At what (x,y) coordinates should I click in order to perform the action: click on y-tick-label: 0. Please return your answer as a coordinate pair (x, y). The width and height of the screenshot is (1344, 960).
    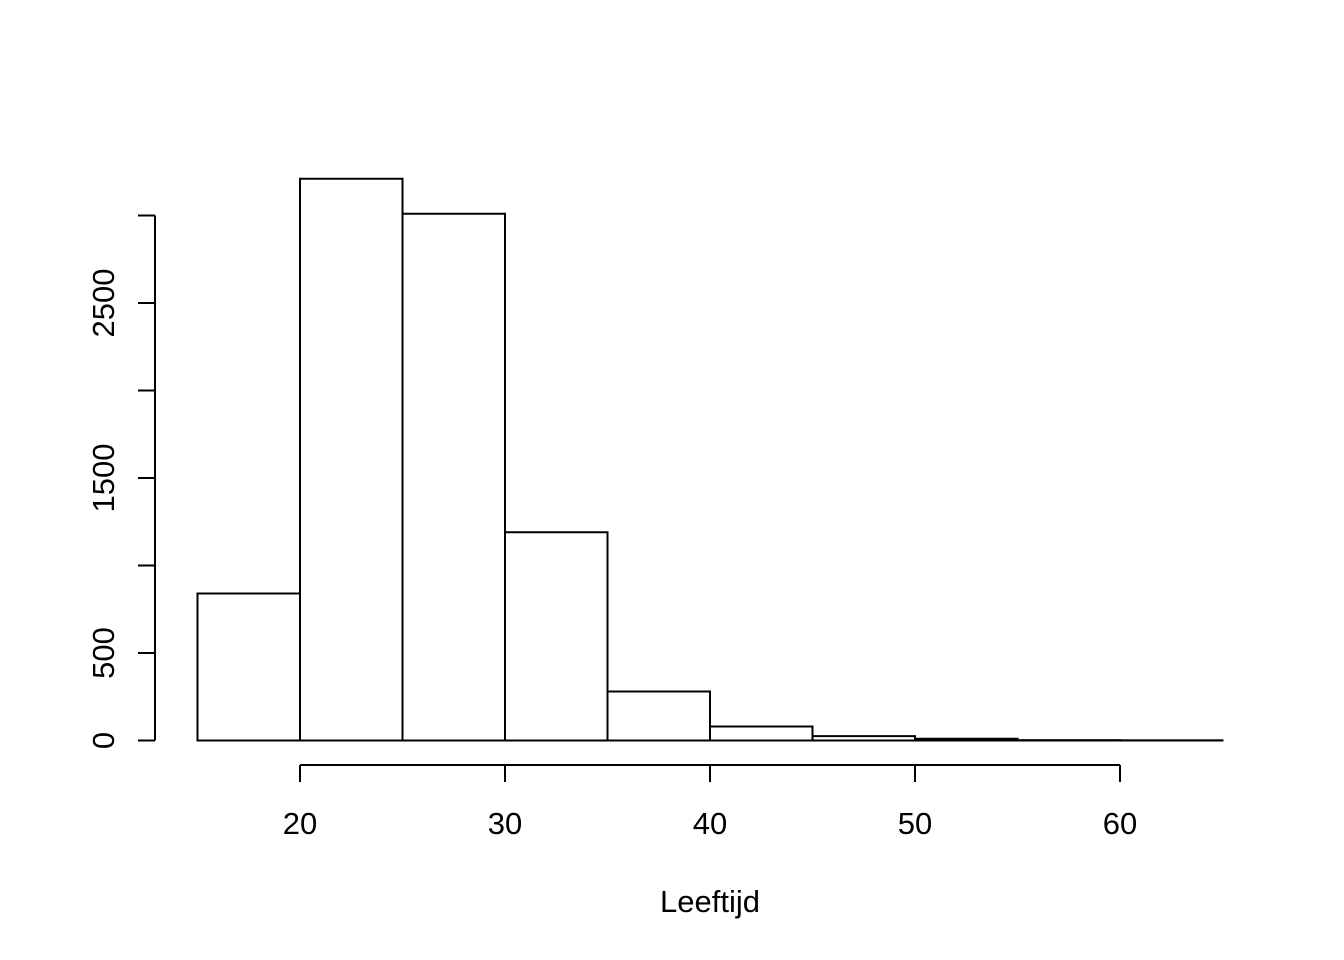
    Looking at the image, I should click on (103, 740).